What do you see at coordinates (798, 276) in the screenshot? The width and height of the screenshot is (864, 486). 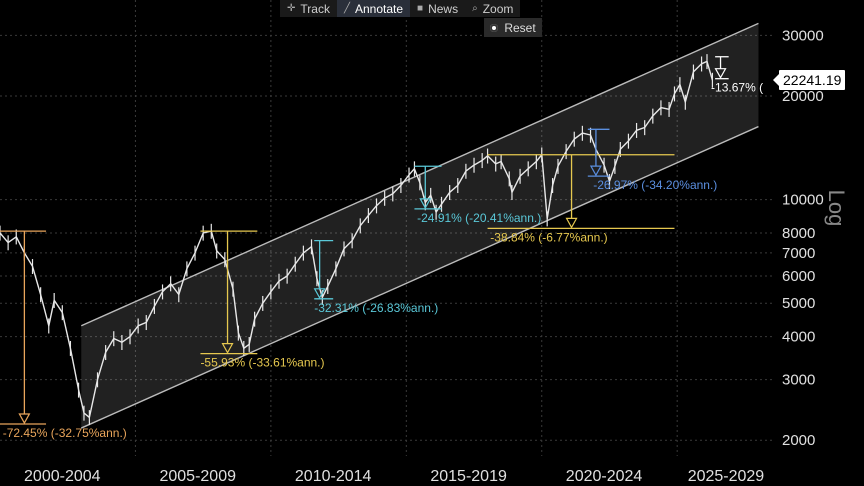 I see `y-tick-label: 6000` at bounding box center [798, 276].